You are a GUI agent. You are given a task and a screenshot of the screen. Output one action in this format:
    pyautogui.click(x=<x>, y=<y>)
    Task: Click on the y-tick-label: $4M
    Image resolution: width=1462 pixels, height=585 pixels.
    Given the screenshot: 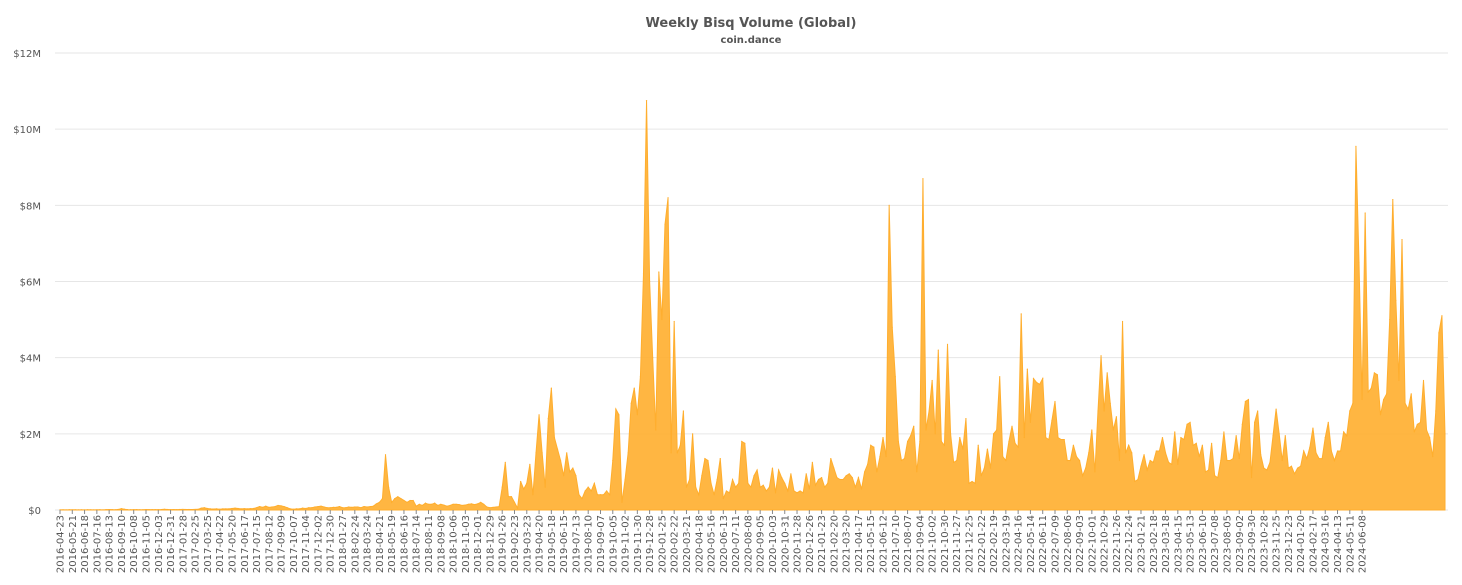 What is the action you would take?
    pyautogui.click(x=30, y=359)
    